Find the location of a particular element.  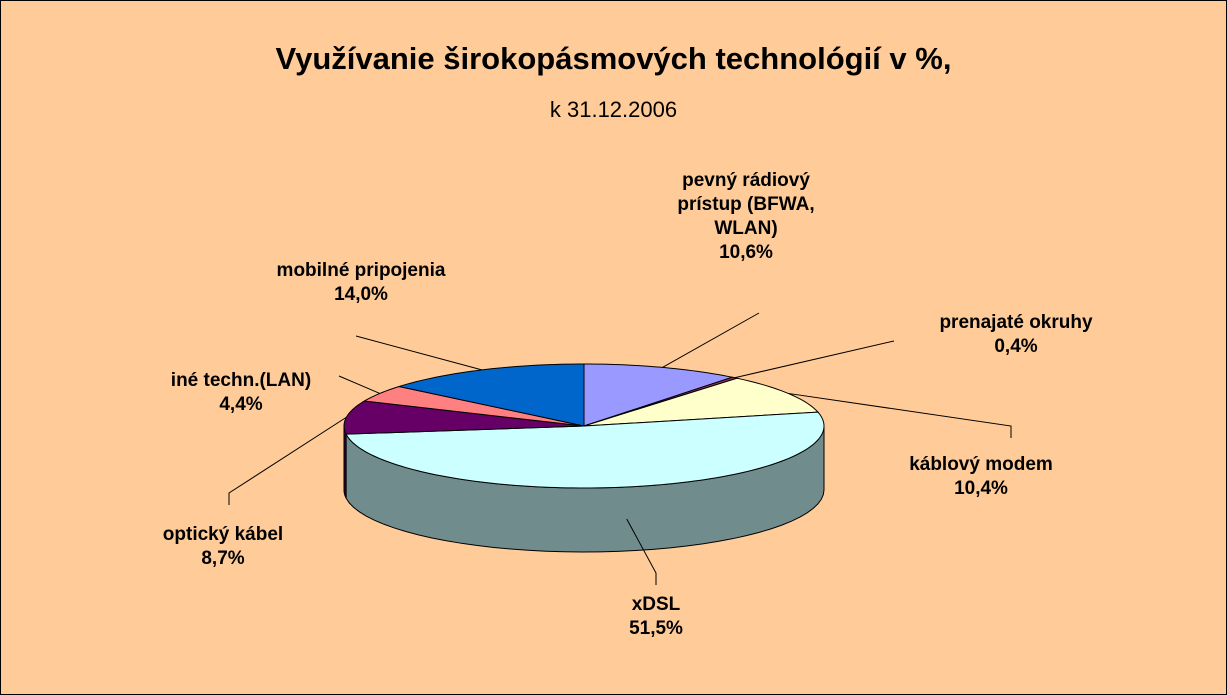

value-label: 4,4% is located at coordinates (241, 404).